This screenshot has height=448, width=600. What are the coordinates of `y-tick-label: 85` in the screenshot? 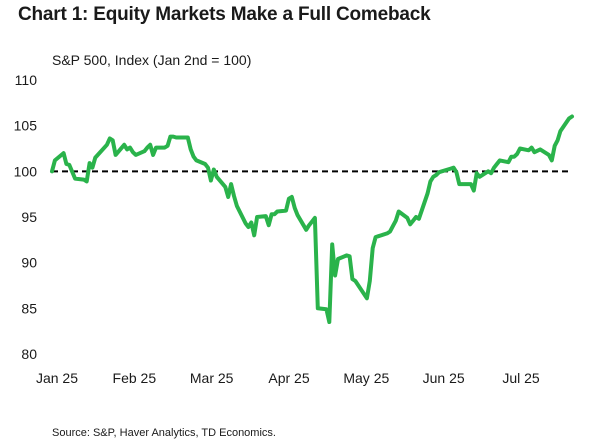 It's located at (29, 308).